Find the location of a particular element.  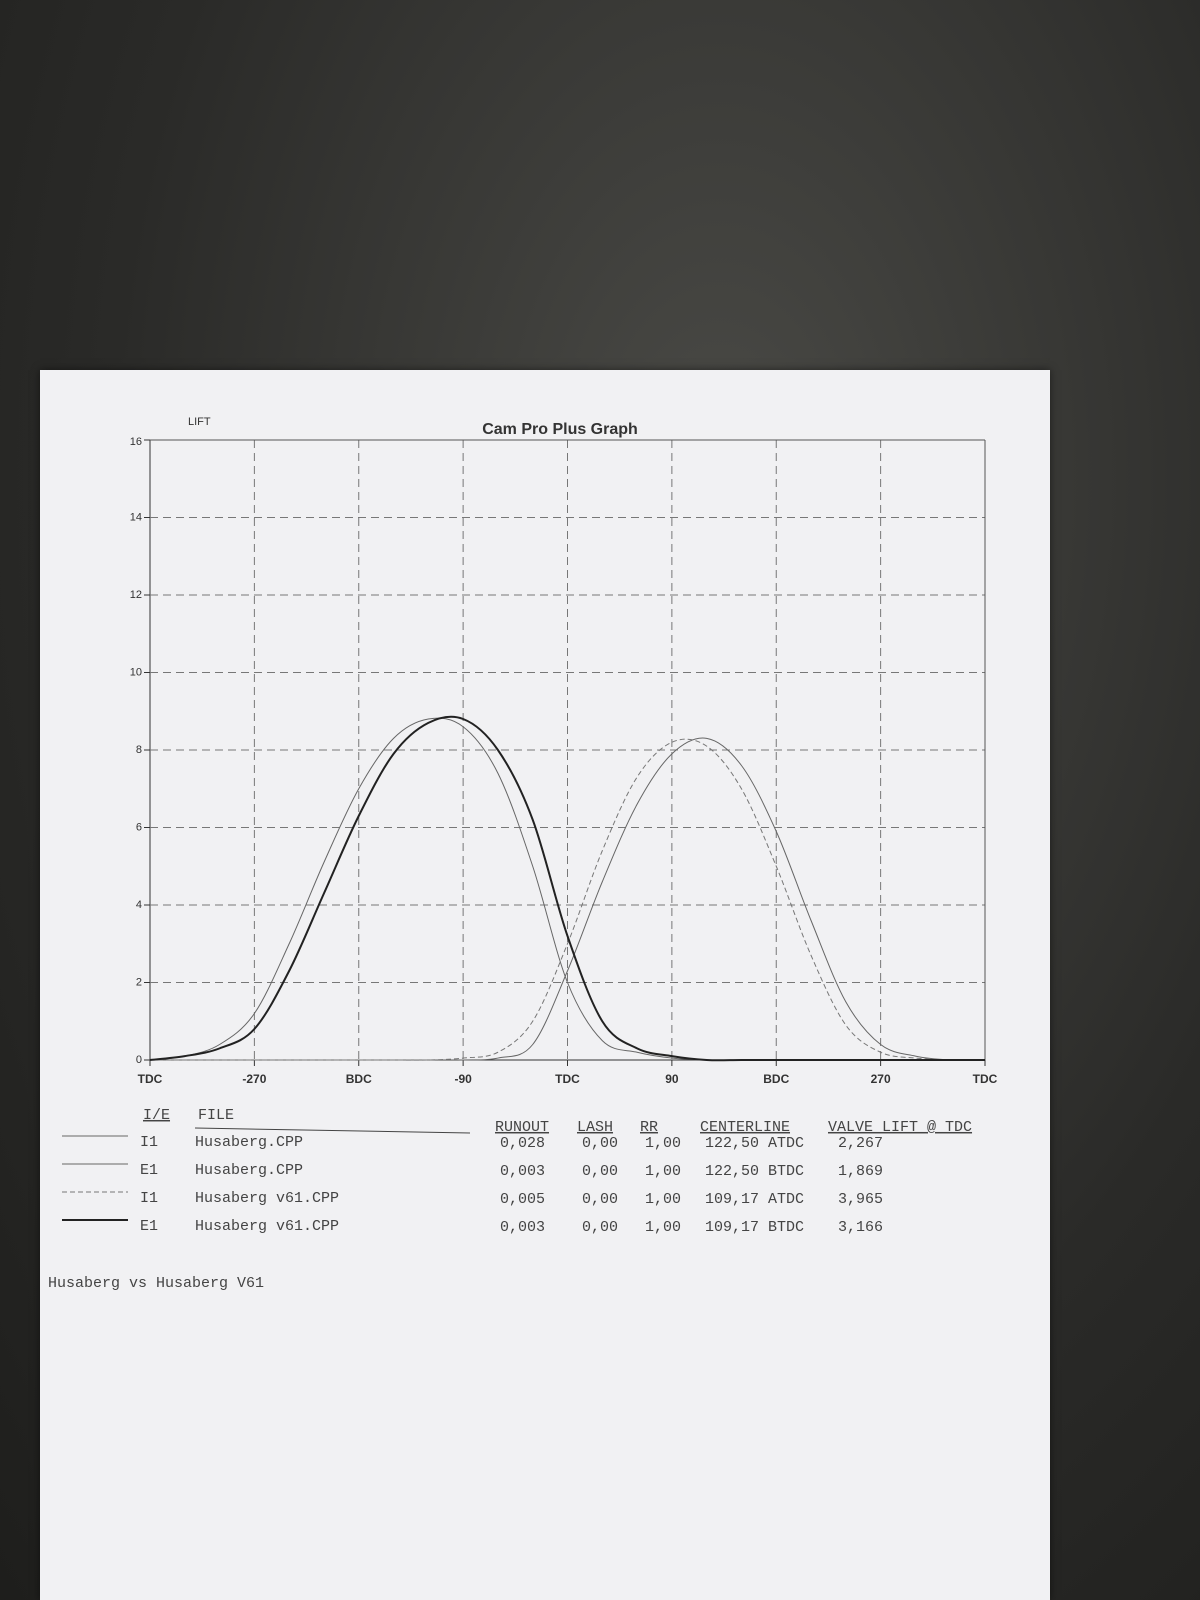

note: Husaberg vs Husaberg V61 is located at coordinates (156, 1283).